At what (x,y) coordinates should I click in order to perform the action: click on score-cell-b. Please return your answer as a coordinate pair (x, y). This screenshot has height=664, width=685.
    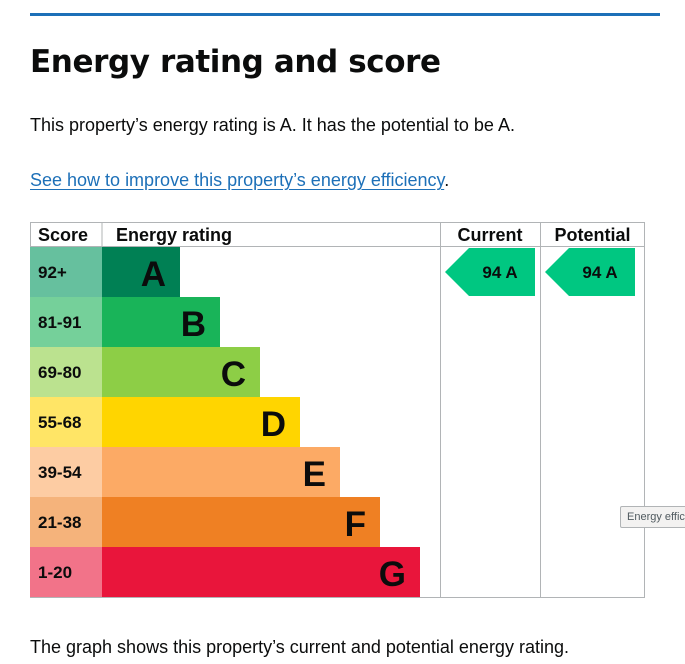
    Looking at the image, I should click on (66, 322).